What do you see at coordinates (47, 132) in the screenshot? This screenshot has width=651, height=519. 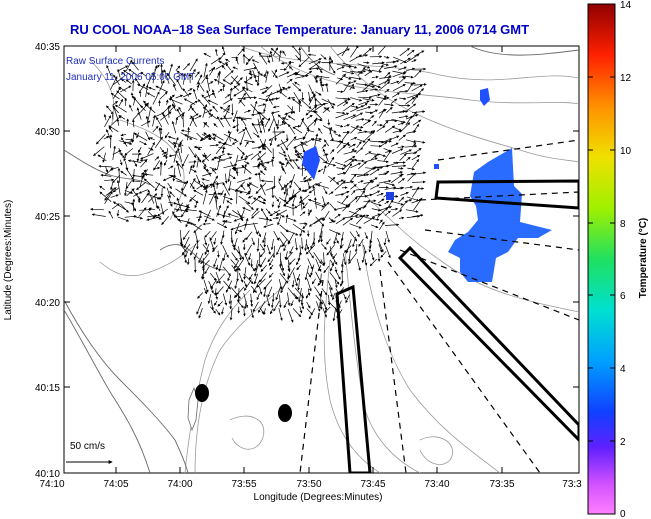 I see `ytick-label: 40:30` at bounding box center [47, 132].